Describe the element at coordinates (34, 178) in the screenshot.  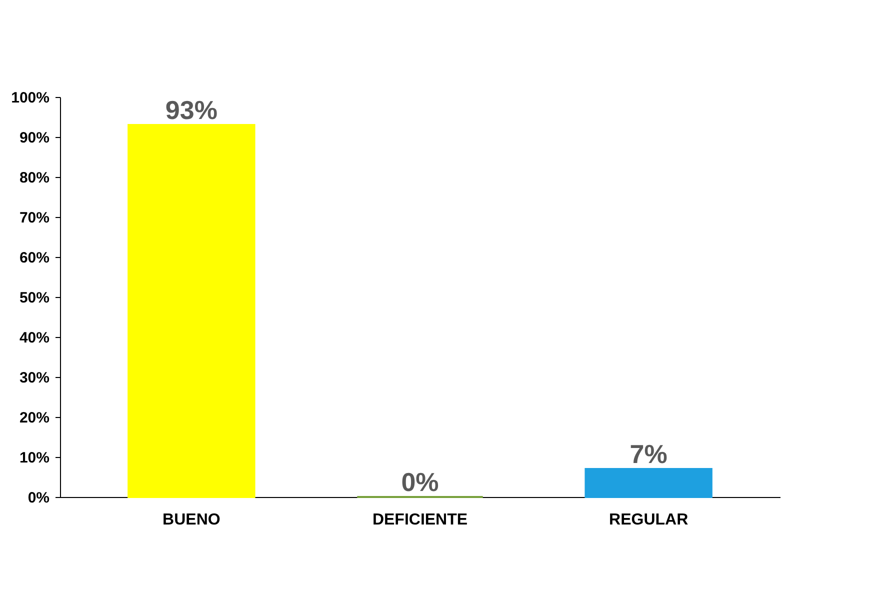
I see `y-tick-label: 80%` at that location.